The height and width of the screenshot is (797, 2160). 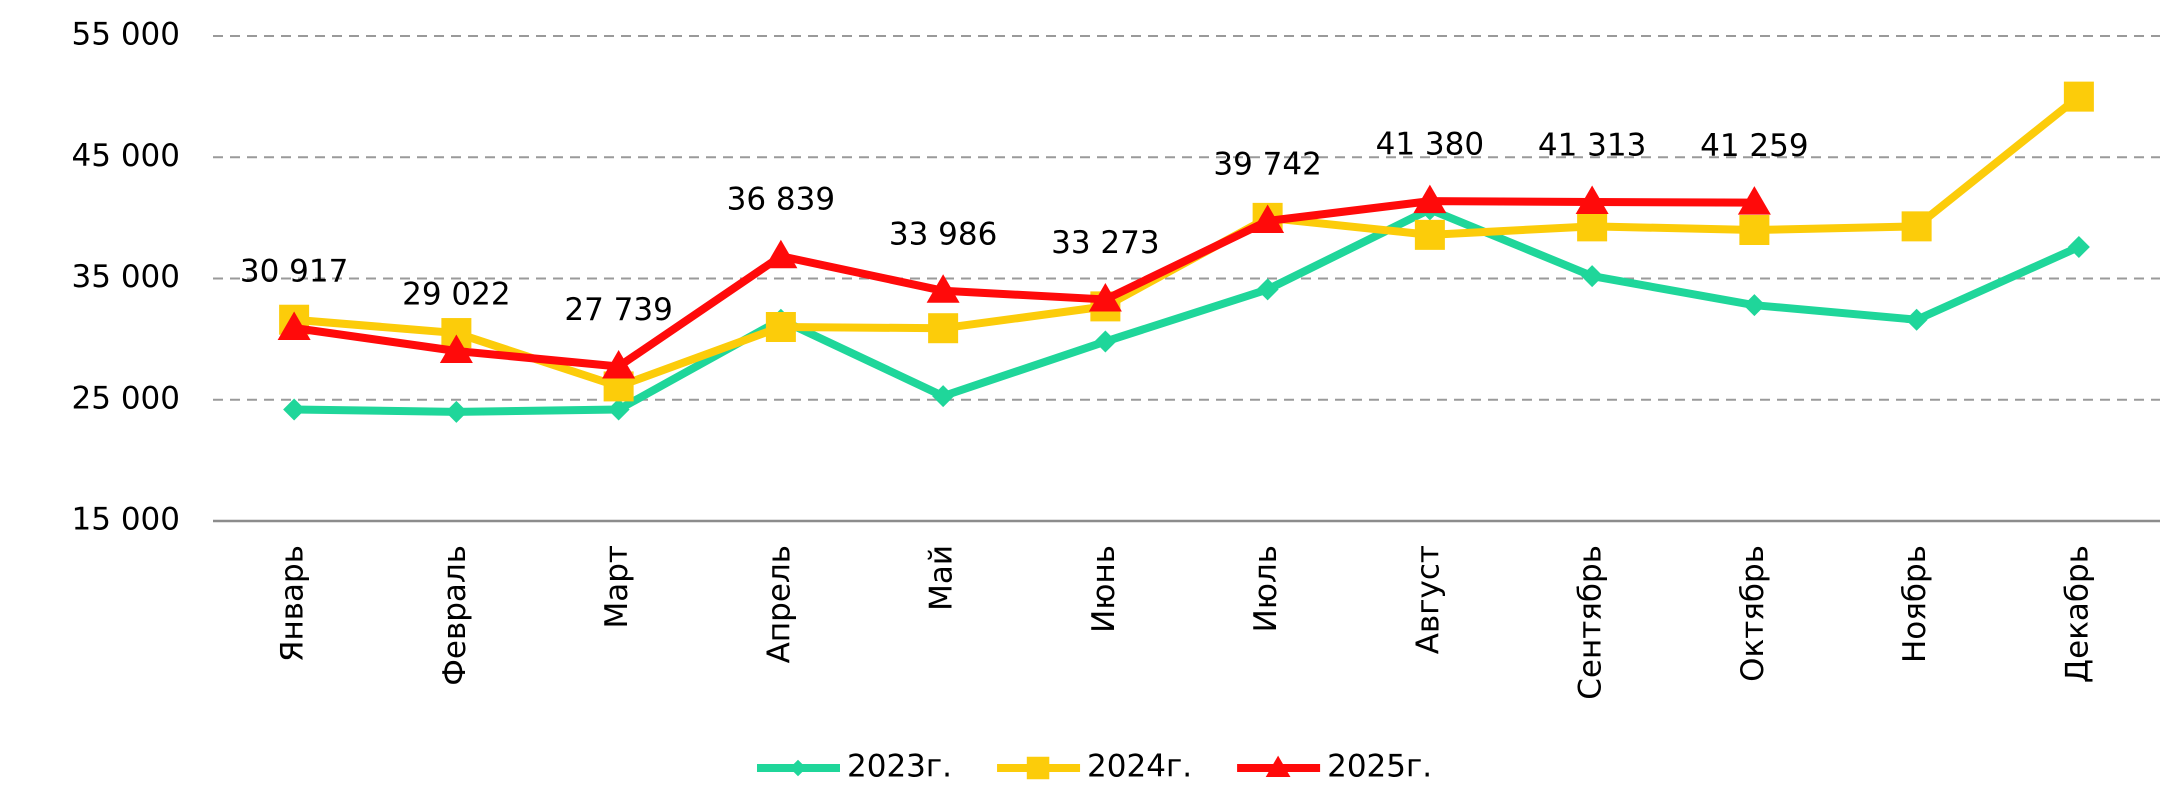 What do you see at coordinates (943, 234) in the screenshot?
I see `data-label: 33 986` at bounding box center [943, 234].